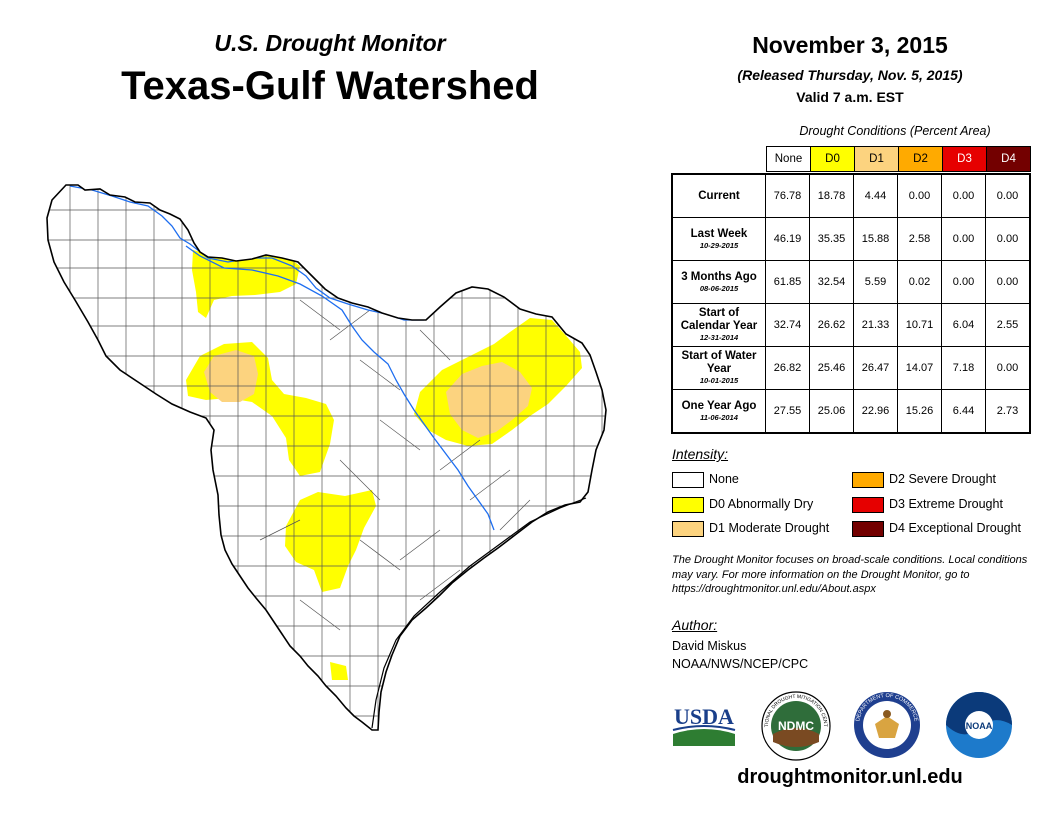 This screenshot has height=816, width=1056. Describe the element at coordinates (964, 159) in the screenshot. I see `col-d3: D3` at that location.